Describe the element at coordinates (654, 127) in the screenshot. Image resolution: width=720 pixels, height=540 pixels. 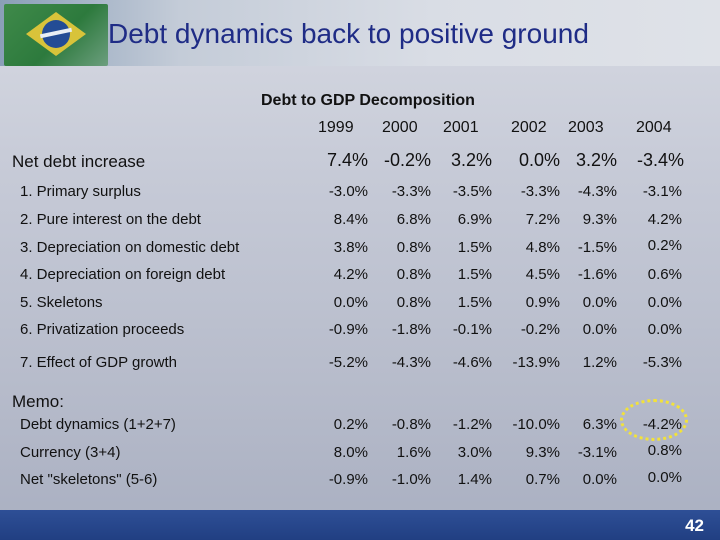
I see `year-header: 2004` at that location.